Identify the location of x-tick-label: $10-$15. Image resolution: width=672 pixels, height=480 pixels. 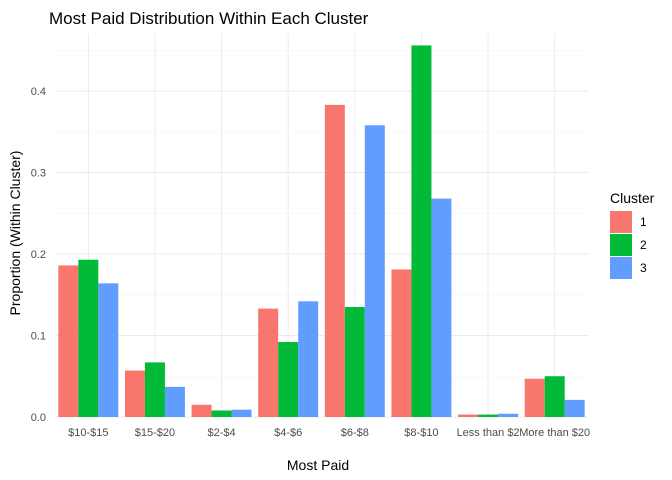
(88, 433).